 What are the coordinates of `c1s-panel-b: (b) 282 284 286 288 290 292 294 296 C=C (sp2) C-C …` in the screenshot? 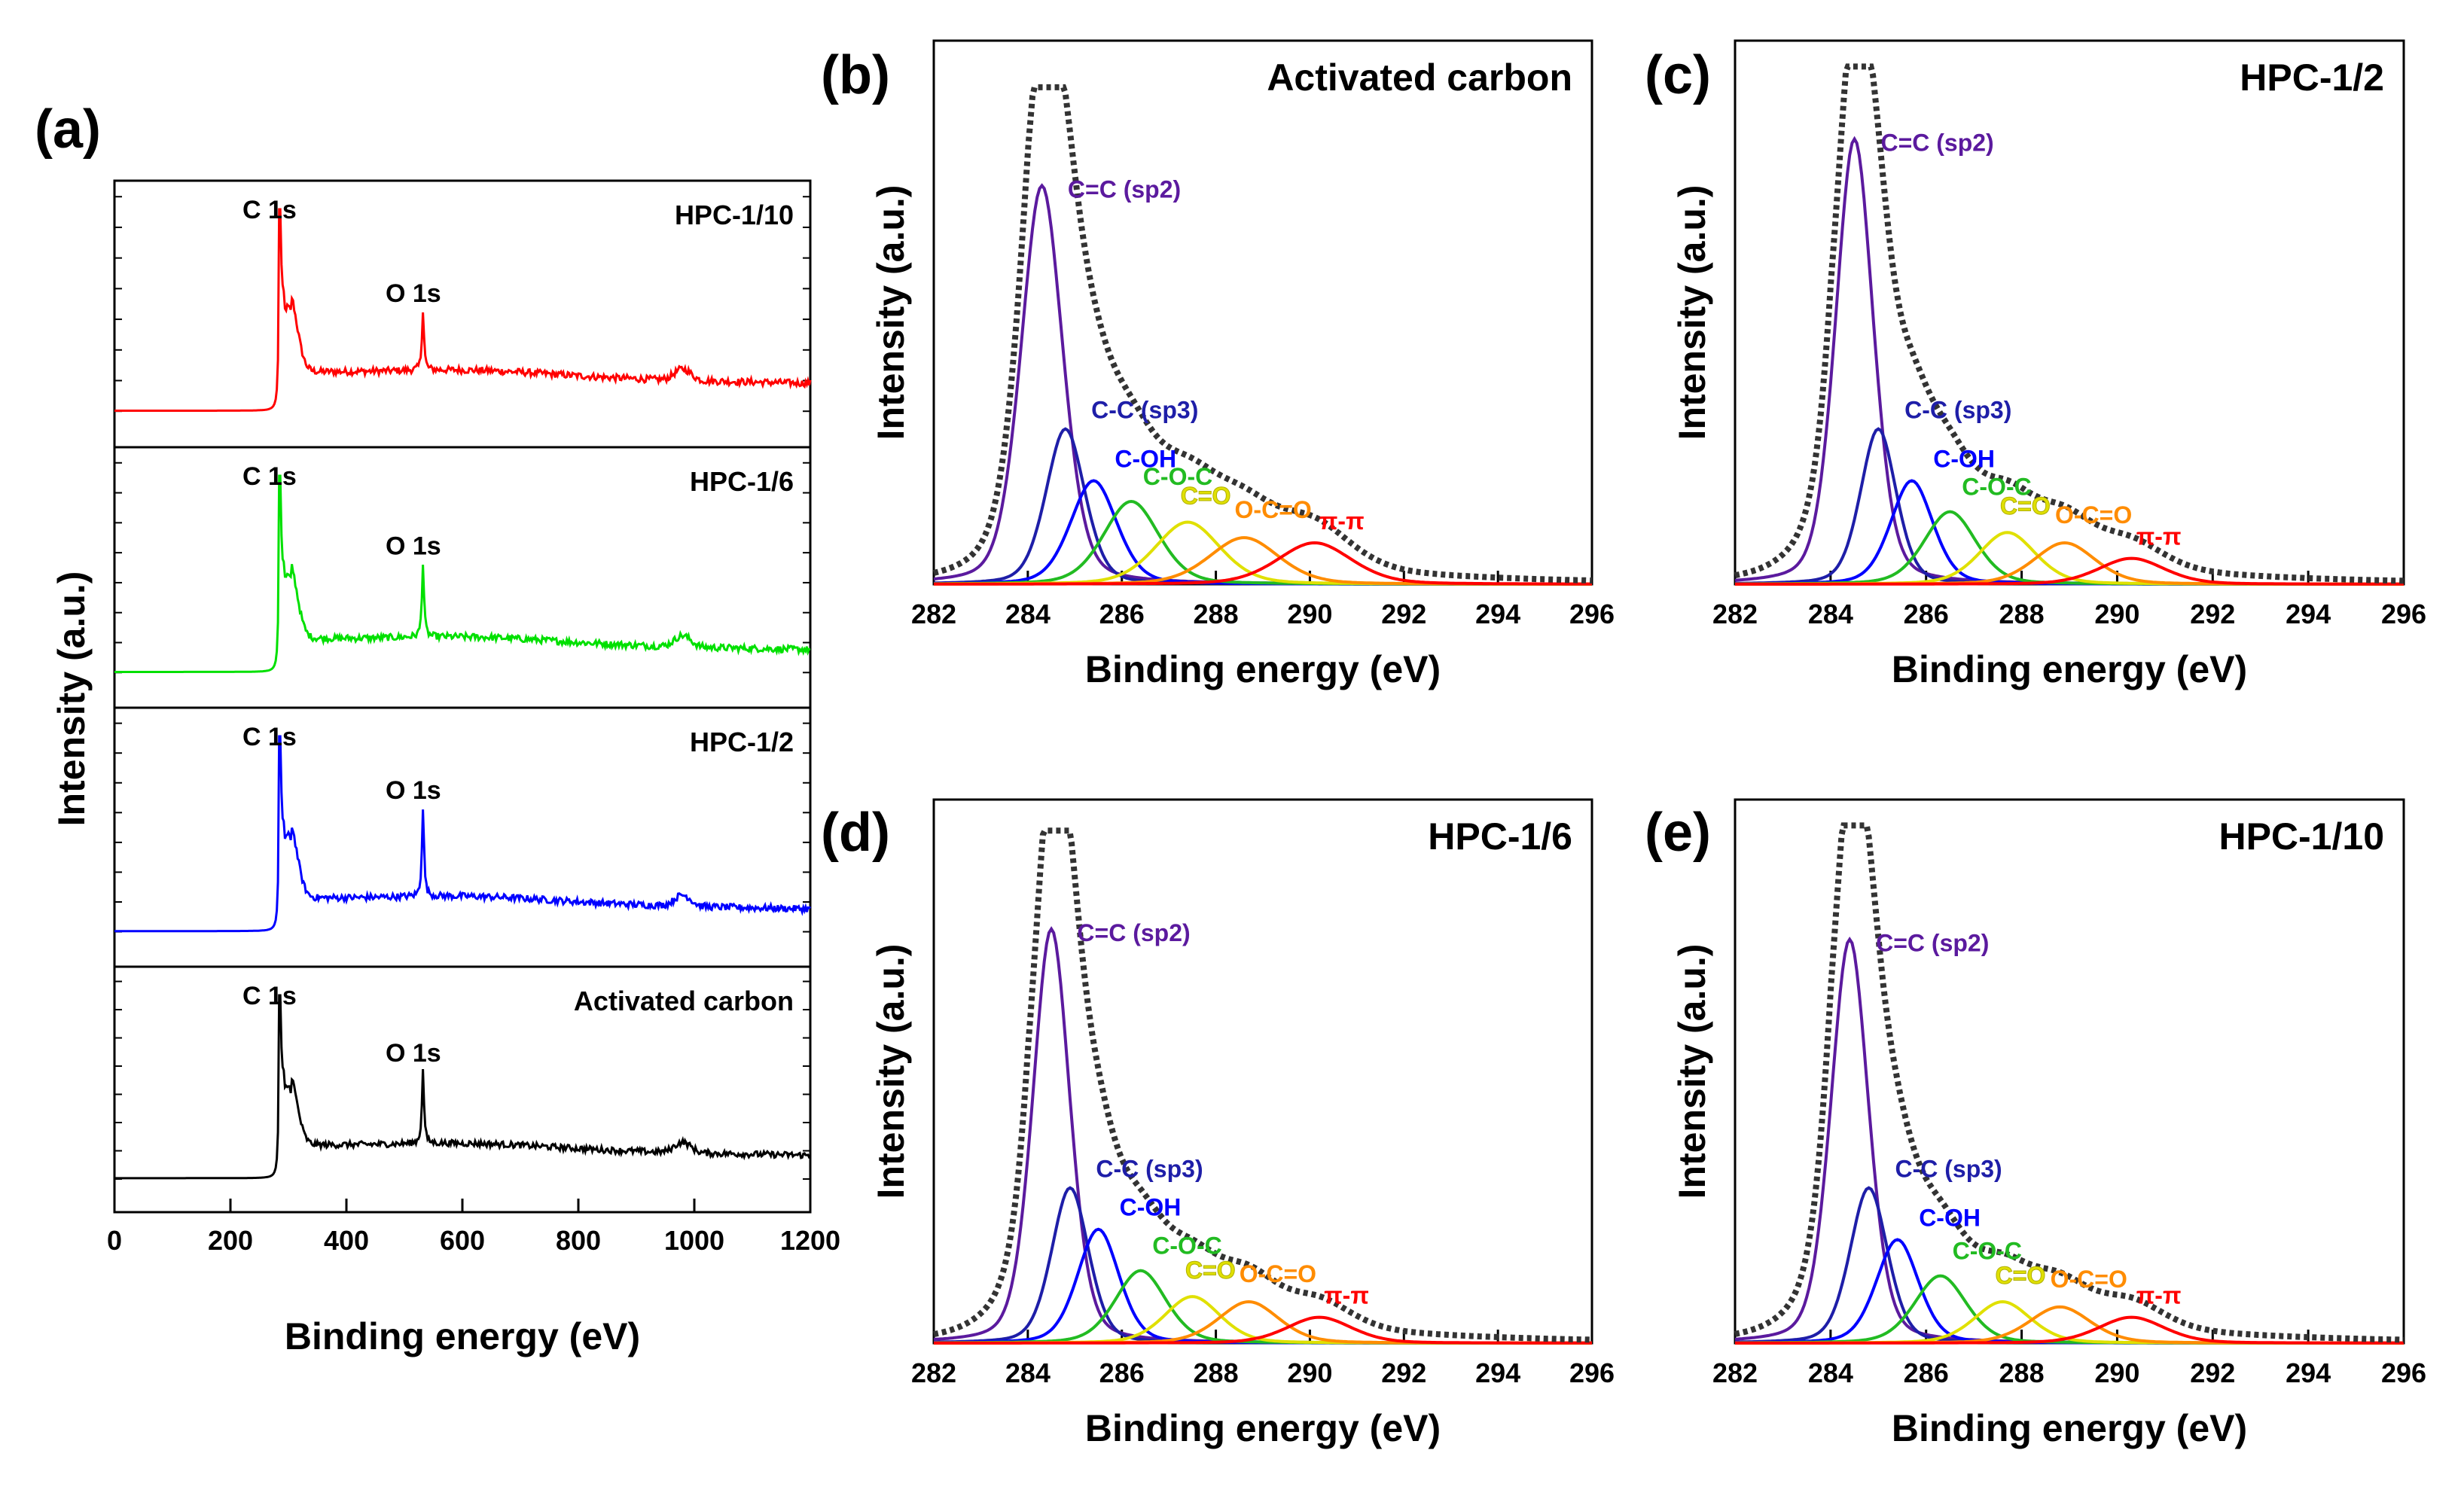 It's located at (1218, 364).